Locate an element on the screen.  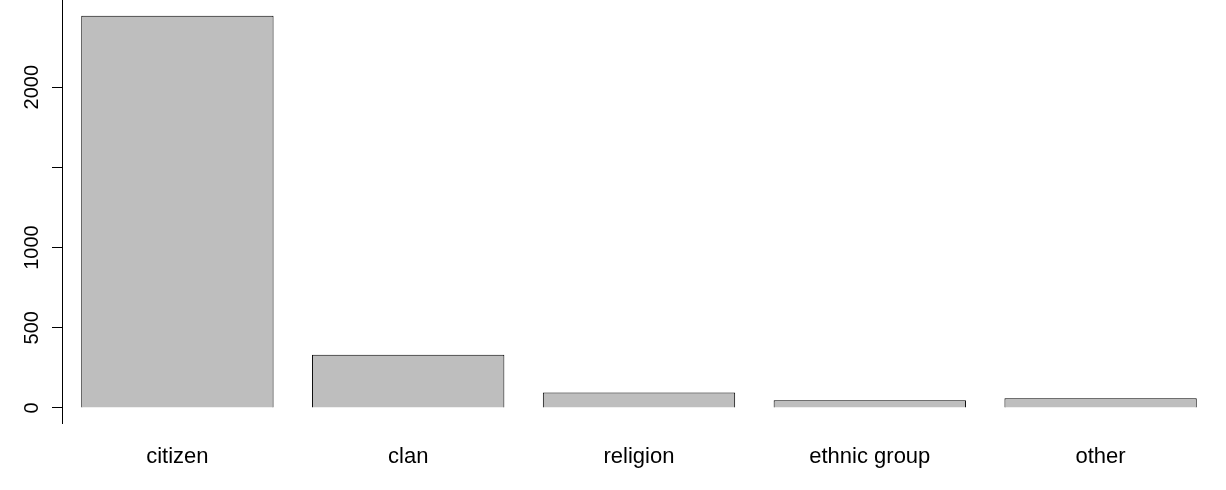
x-tick-label: clan is located at coordinates (408, 455).